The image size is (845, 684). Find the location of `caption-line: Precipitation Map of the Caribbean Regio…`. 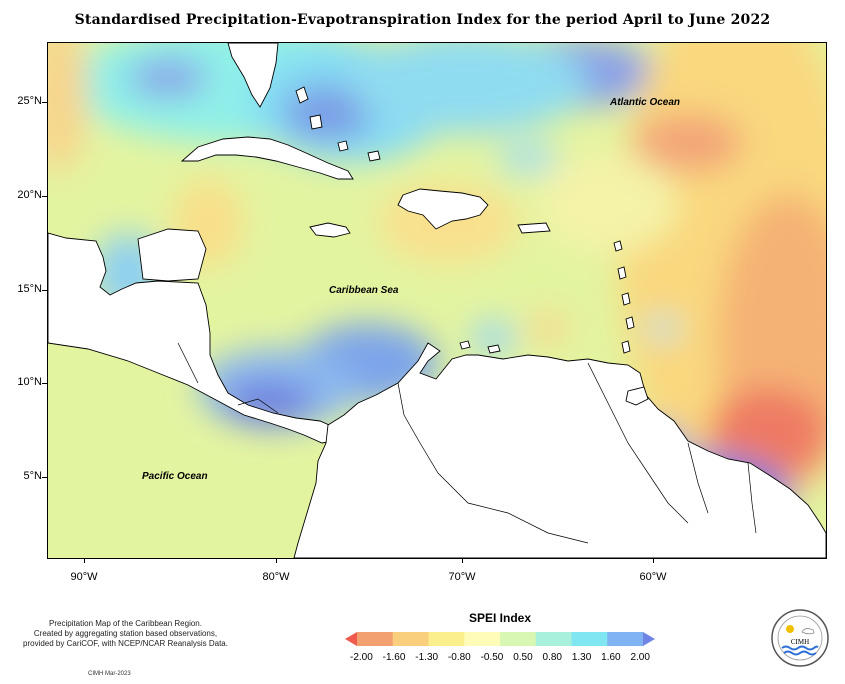

caption-line: Precipitation Map of the Caribbean Regio… is located at coordinates (125, 623).